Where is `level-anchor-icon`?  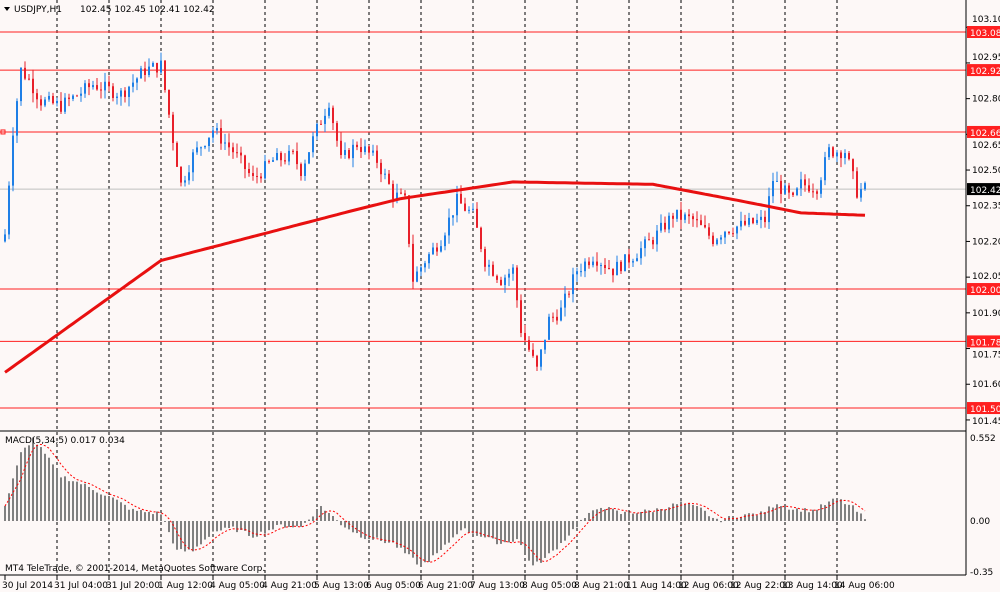 level-anchor-icon is located at coordinates (3, 132).